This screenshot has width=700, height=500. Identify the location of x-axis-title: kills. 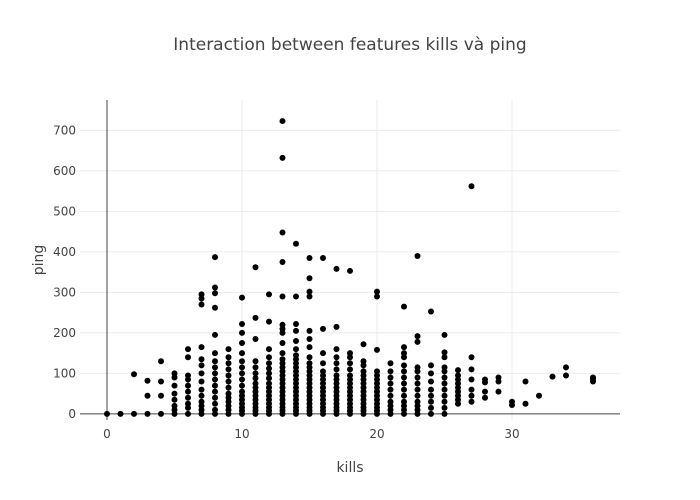
(349, 468).